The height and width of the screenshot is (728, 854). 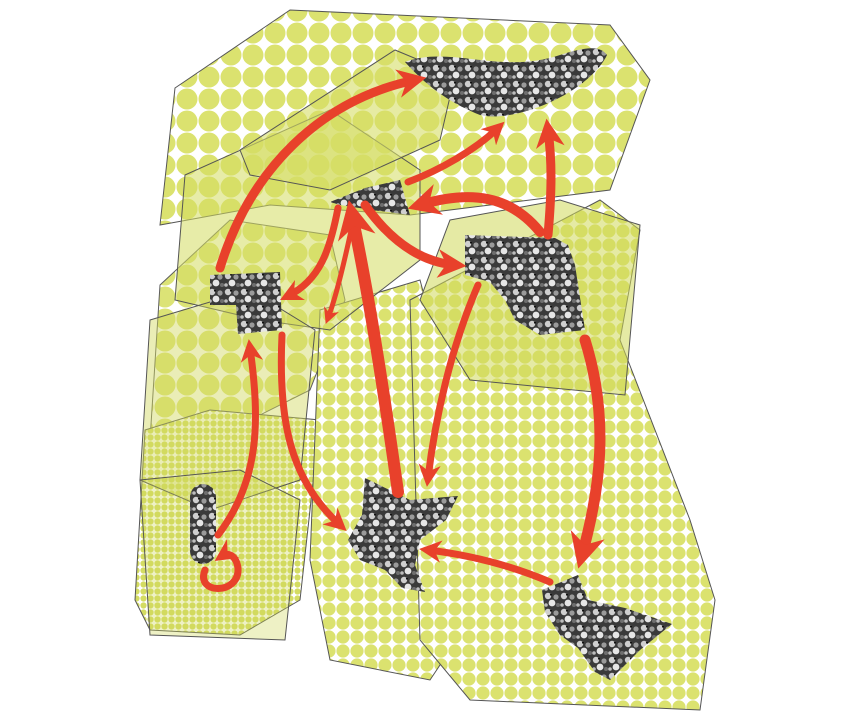 What do you see at coordinates (403, 535) in the screenshot?
I see `crowd-bottom-center` at bounding box center [403, 535].